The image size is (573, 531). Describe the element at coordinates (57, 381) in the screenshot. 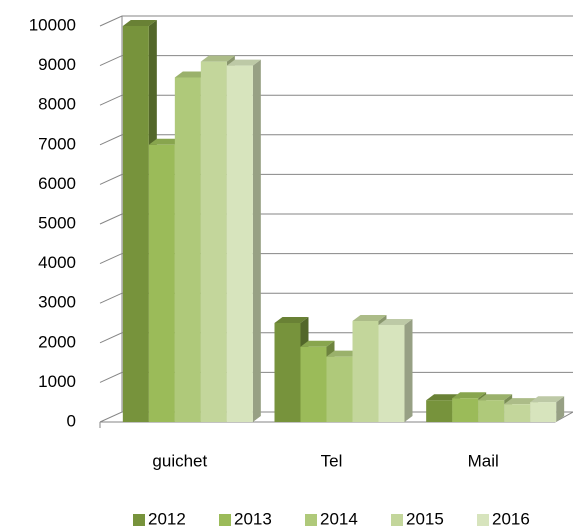

I see `y-tick-label: 1000` at that location.